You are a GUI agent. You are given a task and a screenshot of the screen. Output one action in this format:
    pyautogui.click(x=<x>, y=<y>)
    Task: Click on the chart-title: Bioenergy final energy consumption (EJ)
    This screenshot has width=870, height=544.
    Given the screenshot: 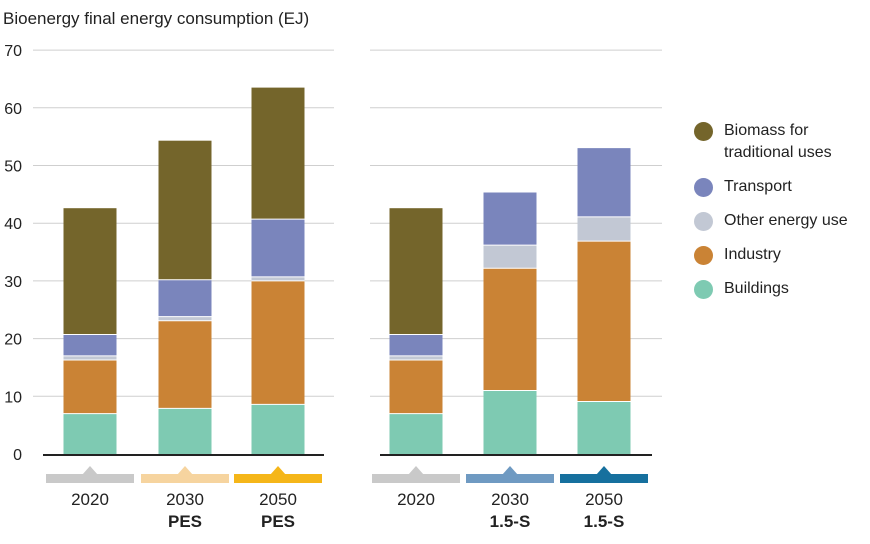 What is the action you would take?
    pyautogui.click(x=156, y=18)
    